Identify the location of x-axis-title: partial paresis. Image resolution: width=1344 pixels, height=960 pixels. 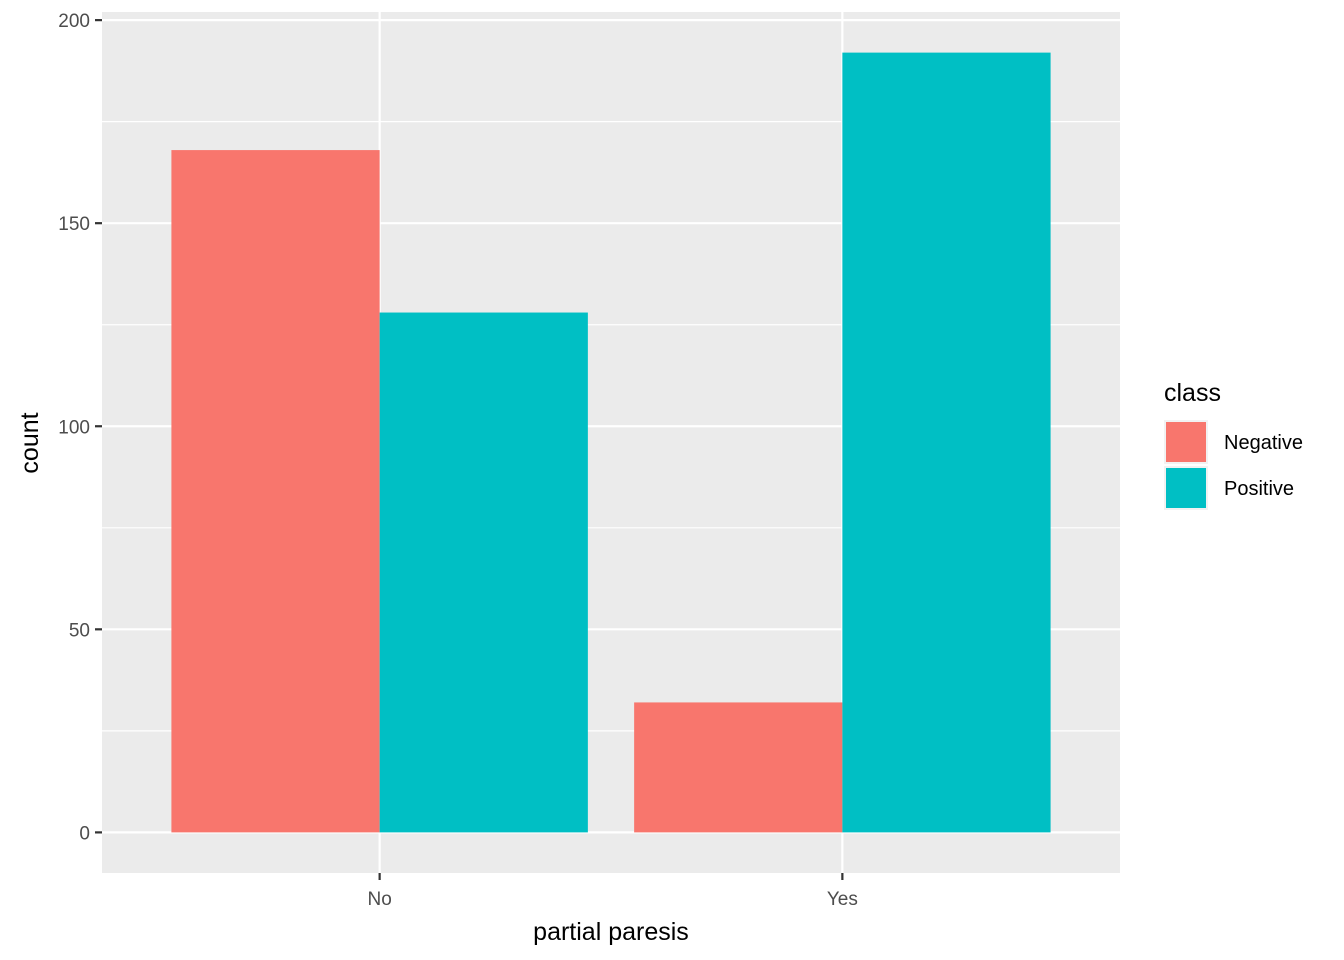
(611, 932).